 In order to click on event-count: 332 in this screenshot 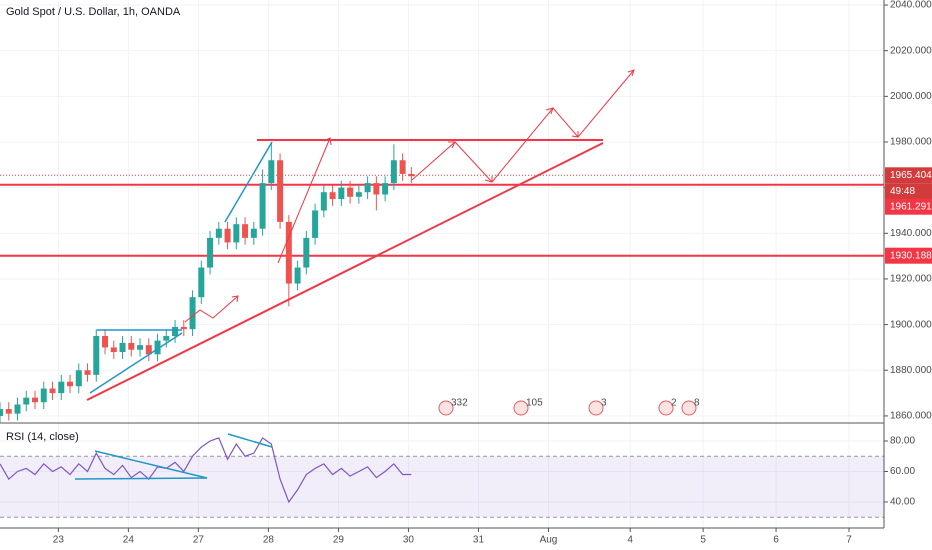, I will do `click(459, 403)`.